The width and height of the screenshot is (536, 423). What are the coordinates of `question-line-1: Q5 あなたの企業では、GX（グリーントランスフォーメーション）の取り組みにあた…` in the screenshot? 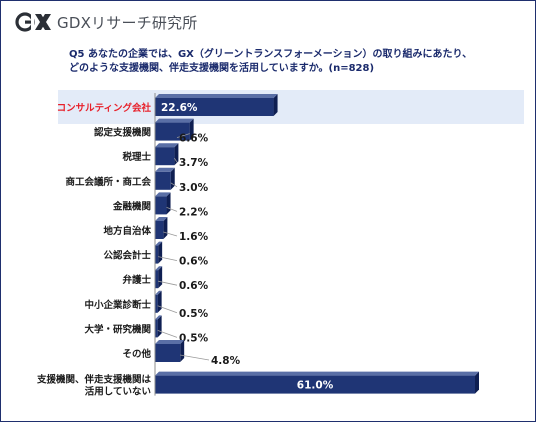 It's located at (271, 54).